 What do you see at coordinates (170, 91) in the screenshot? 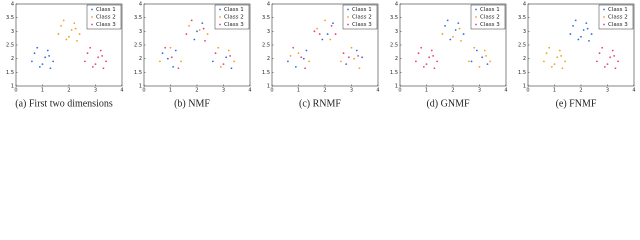
I see `x-tick-label: 1` at bounding box center [170, 91].